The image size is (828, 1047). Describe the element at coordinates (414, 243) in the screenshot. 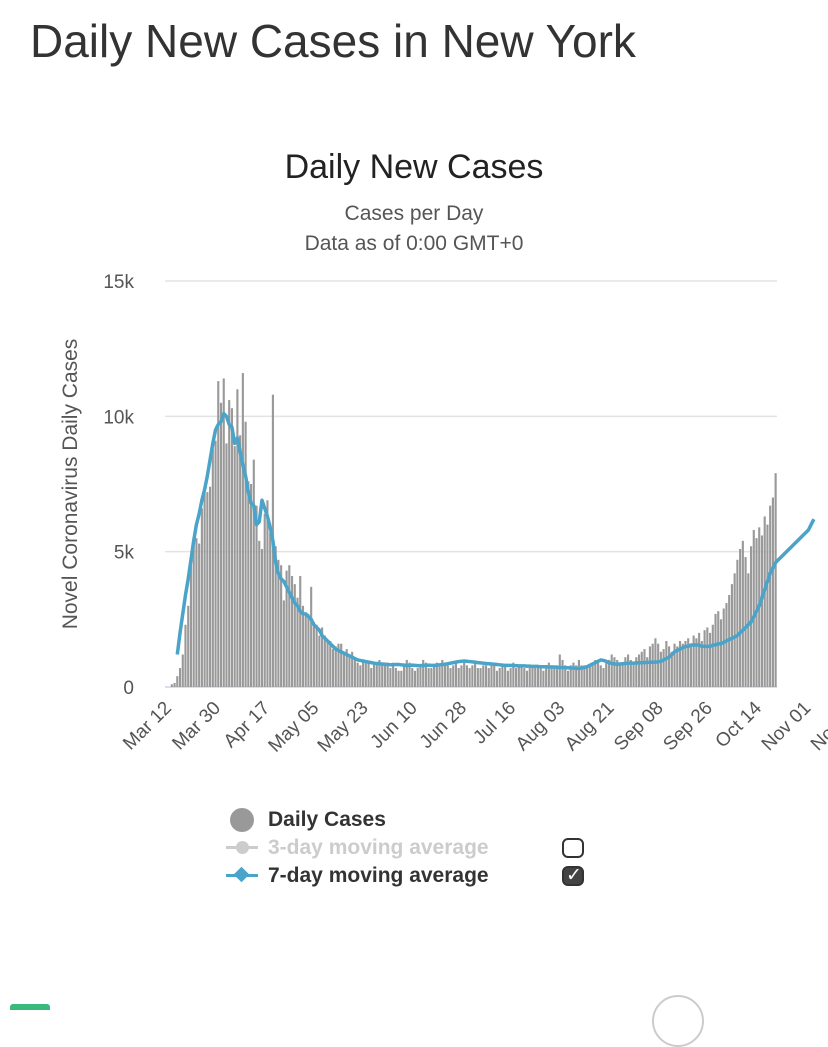

I see `chart-data-date: Data as of 0:00 GMT+0` at that location.